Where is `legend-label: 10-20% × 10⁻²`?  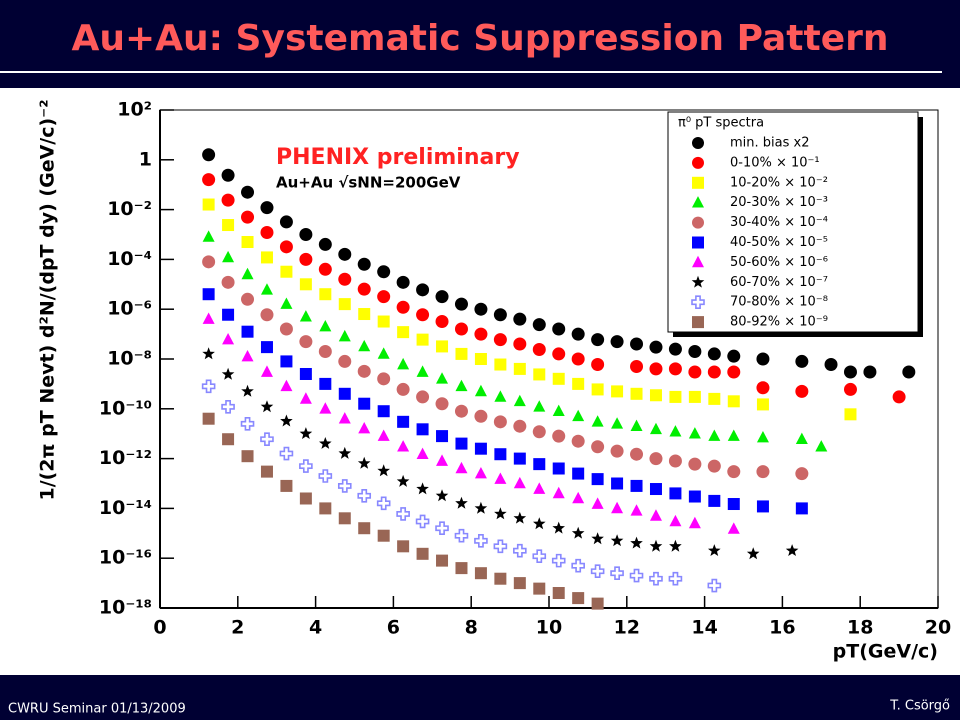
legend-label: 10-20% × 10⁻² is located at coordinates (779, 182).